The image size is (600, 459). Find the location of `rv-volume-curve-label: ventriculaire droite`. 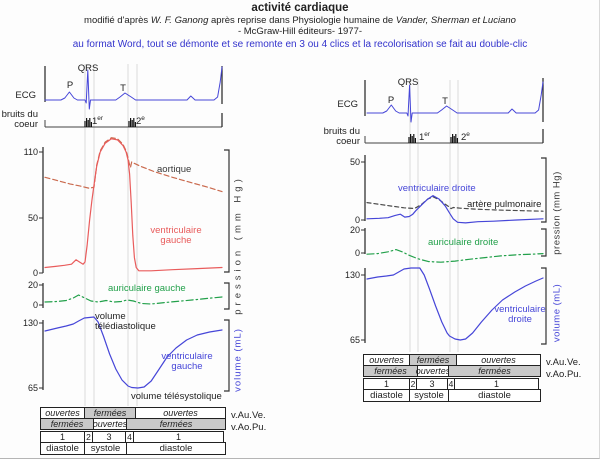

rv-volume-curve-label: ventriculaire droite is located at coordinates (520, 314).